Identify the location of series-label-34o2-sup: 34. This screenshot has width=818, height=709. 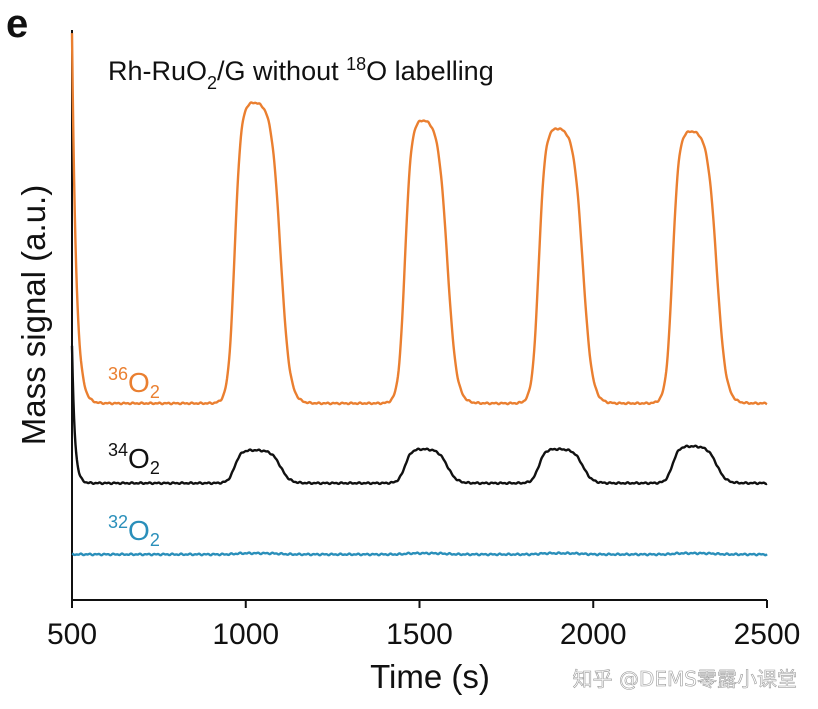
(118, 450).